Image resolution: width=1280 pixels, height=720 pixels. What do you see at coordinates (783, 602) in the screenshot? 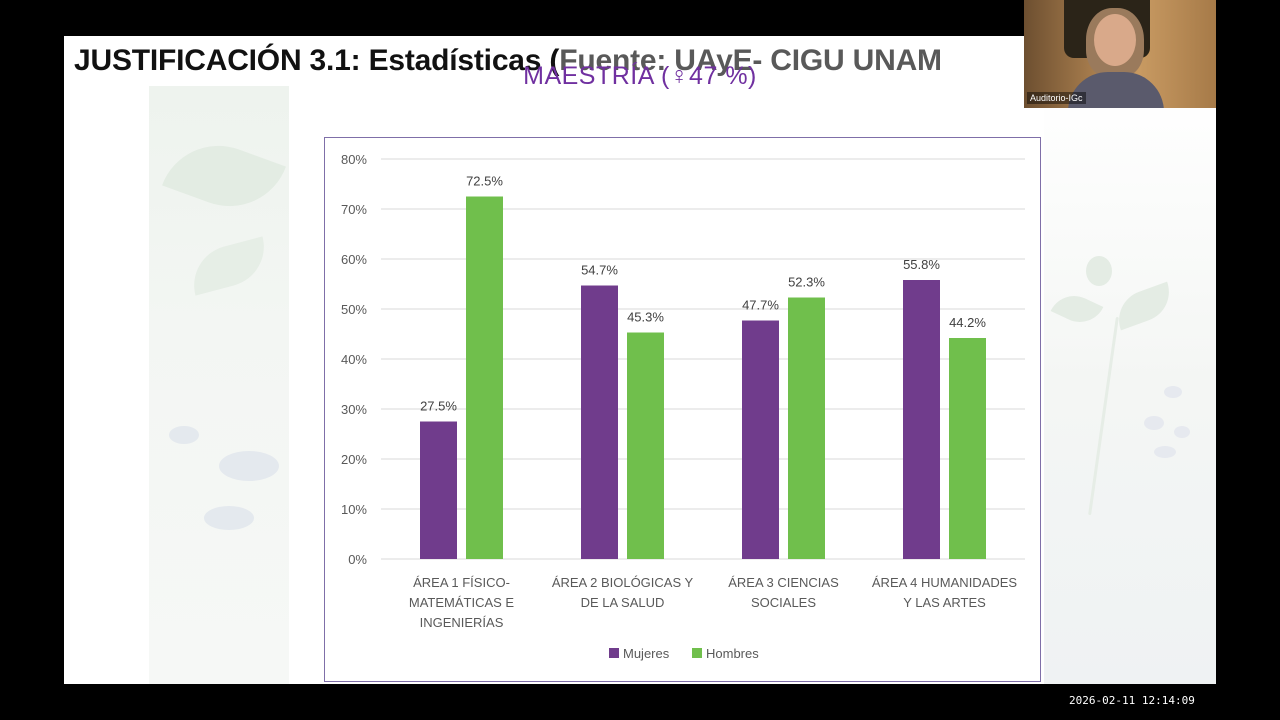
I see `x-tick-label: SOCIALES` at bounding box center [783, 602].